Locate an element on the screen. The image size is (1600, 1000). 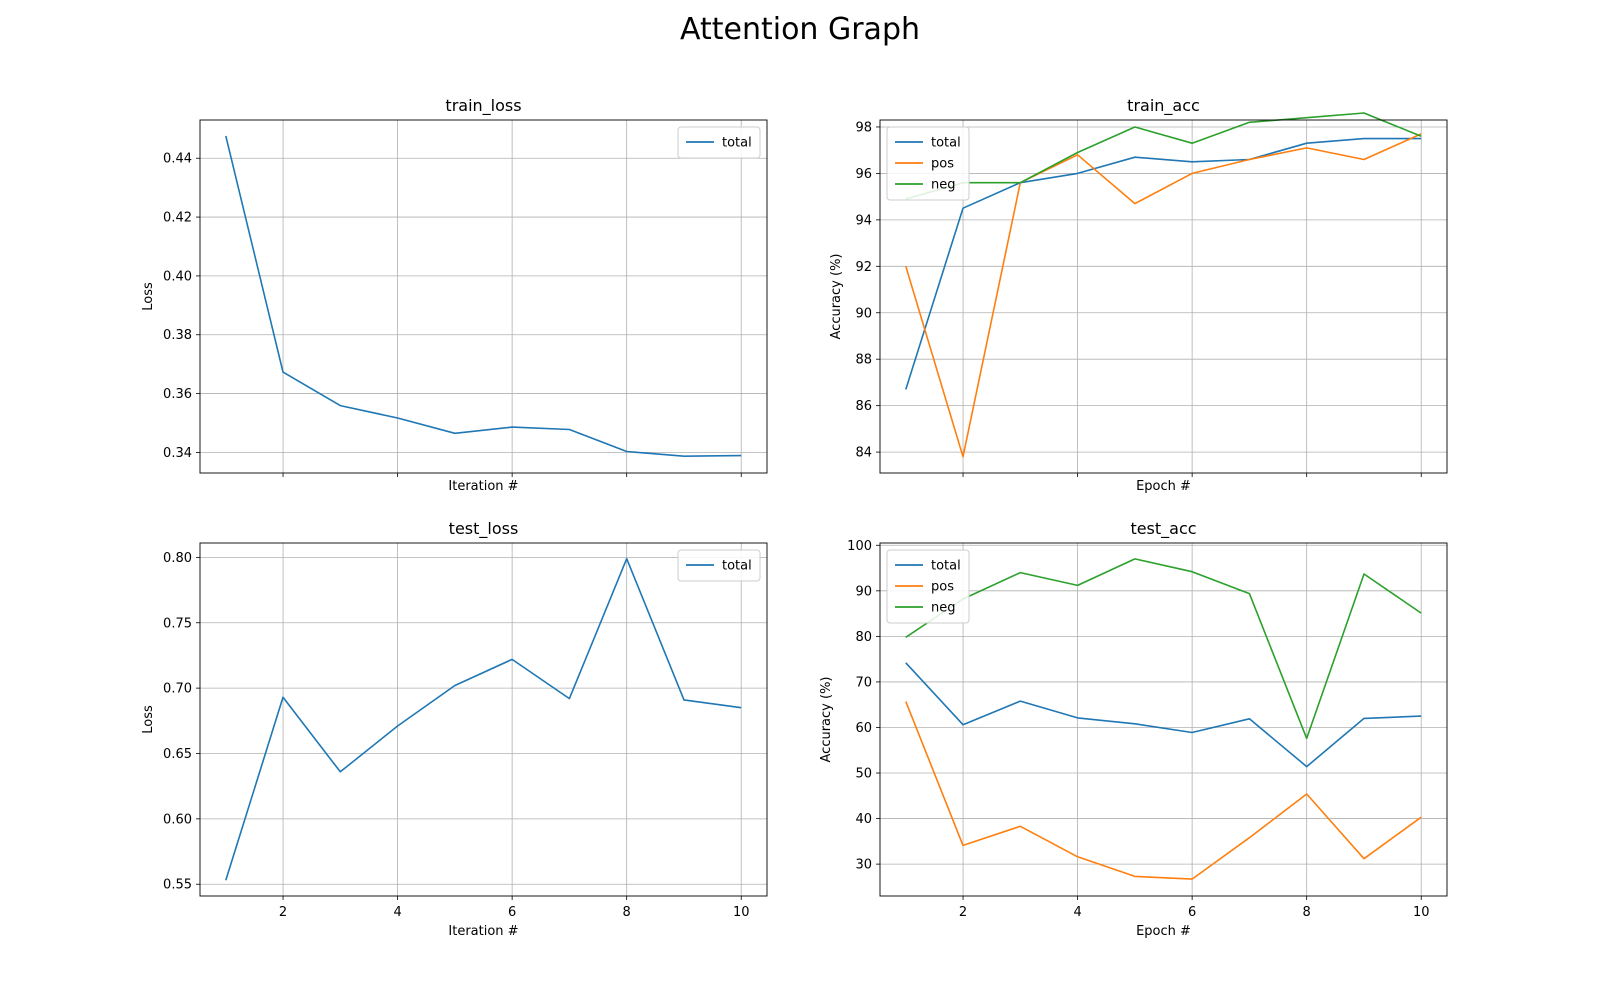
y-tick-label: 0.34 is located at coordinates (177, 453).